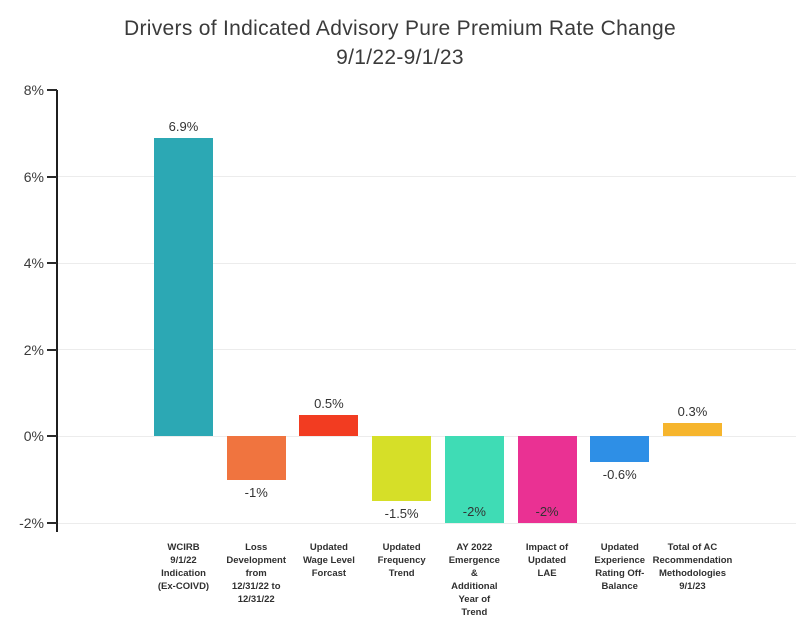 This screenshot has height=639, width=800. I want to click on bar-value-label-8: 0.3%, so click(692, 412).